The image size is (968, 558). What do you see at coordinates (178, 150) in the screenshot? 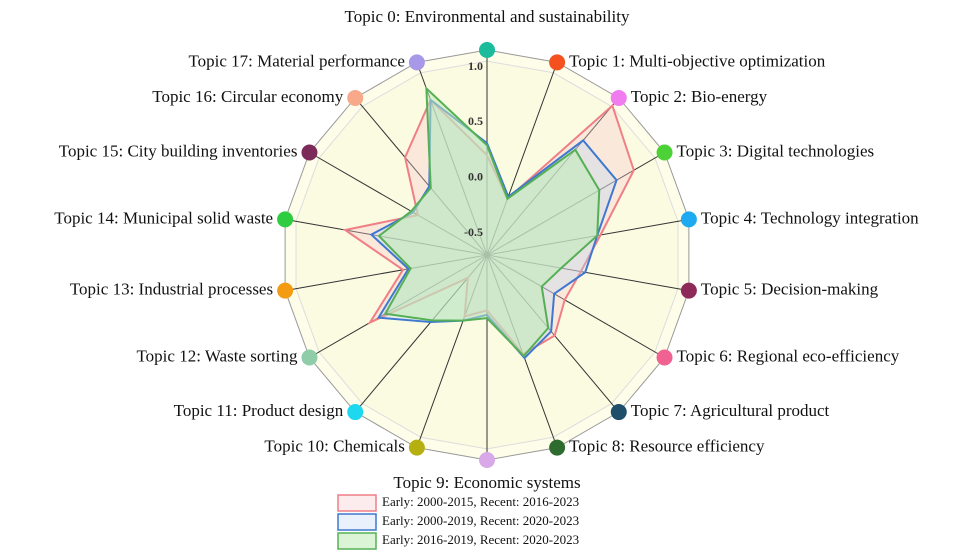
I see `axis-label: Topic 15: City building inventories` at bounding box center [178, 150].